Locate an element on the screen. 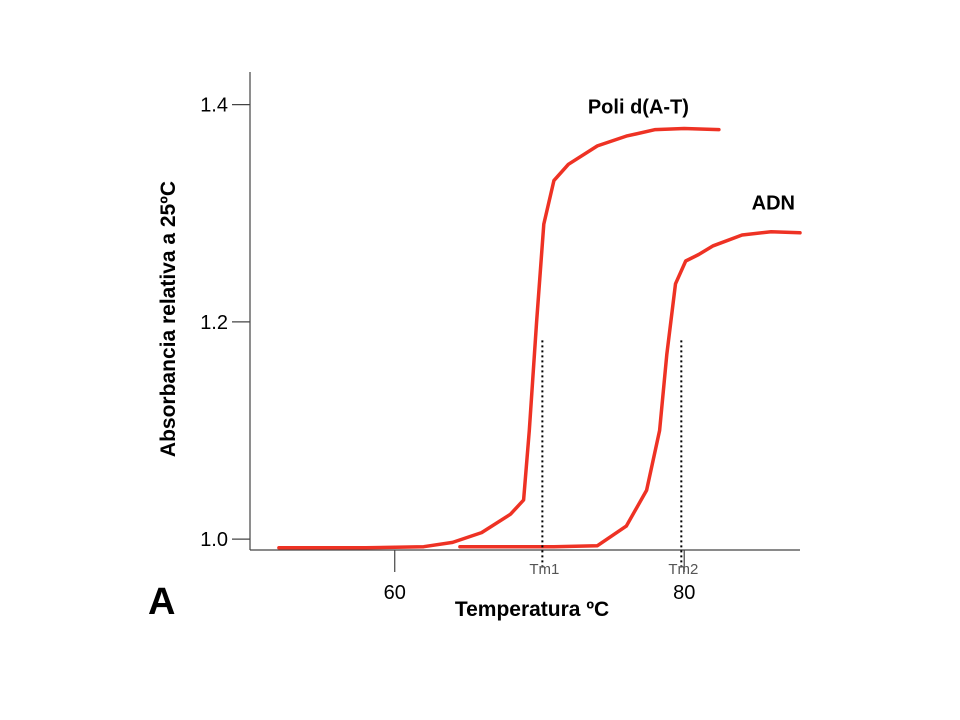  y-tick-label: 1.4 is located at coordinates (214, 106).